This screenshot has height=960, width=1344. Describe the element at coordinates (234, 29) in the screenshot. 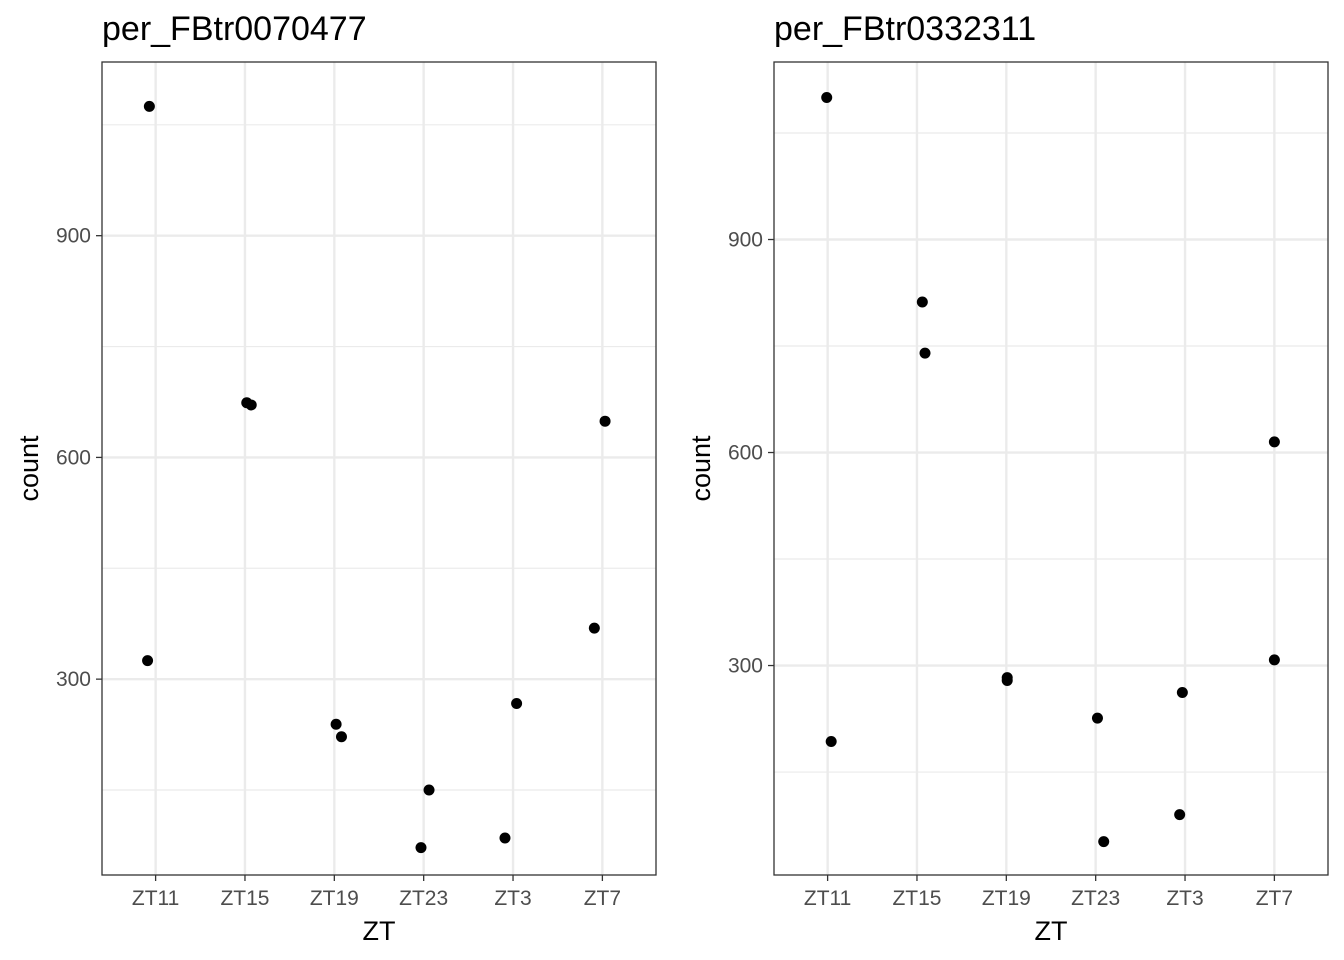

I see `panel-title: per_FBtr0070477` at that location.